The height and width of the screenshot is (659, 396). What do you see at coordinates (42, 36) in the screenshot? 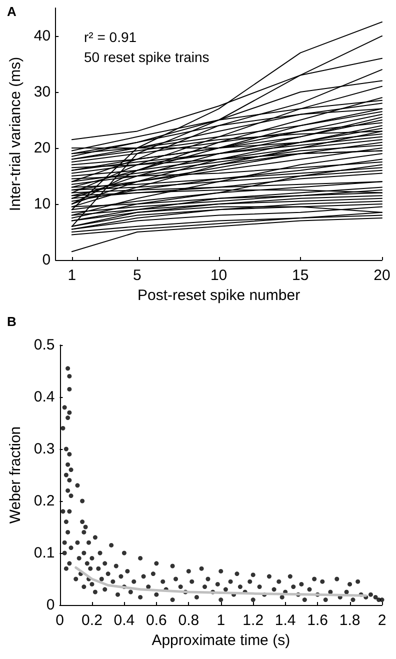
I see `y-tick-label: 40` at bounding box center [42, 36].